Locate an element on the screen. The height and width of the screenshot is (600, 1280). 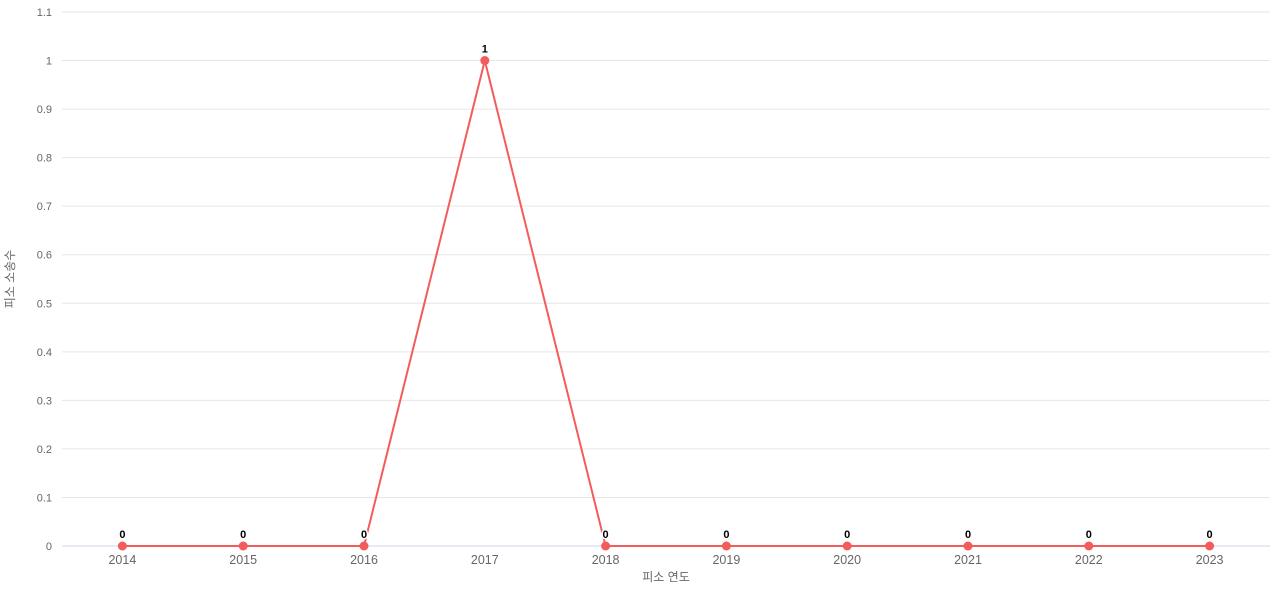
x-tick-label-2020: 2020 is located at coordinates (847, 560).